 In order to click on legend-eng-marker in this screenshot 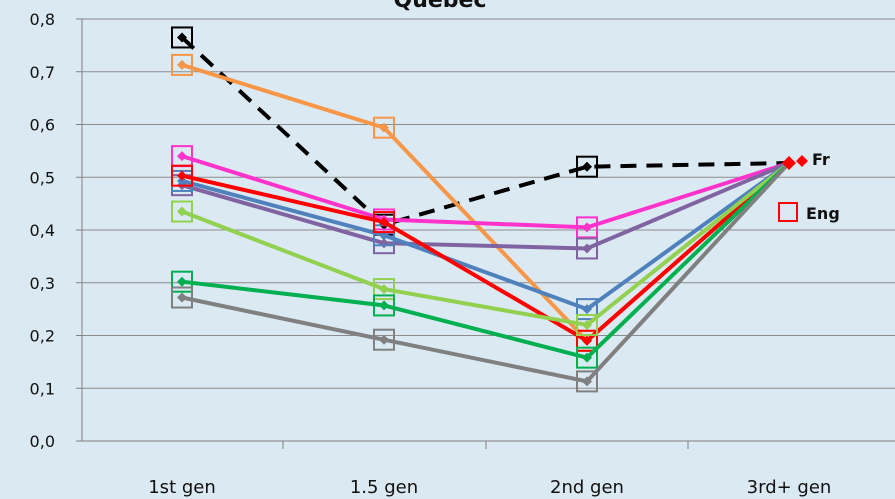, I will do `click(788, 212)`.